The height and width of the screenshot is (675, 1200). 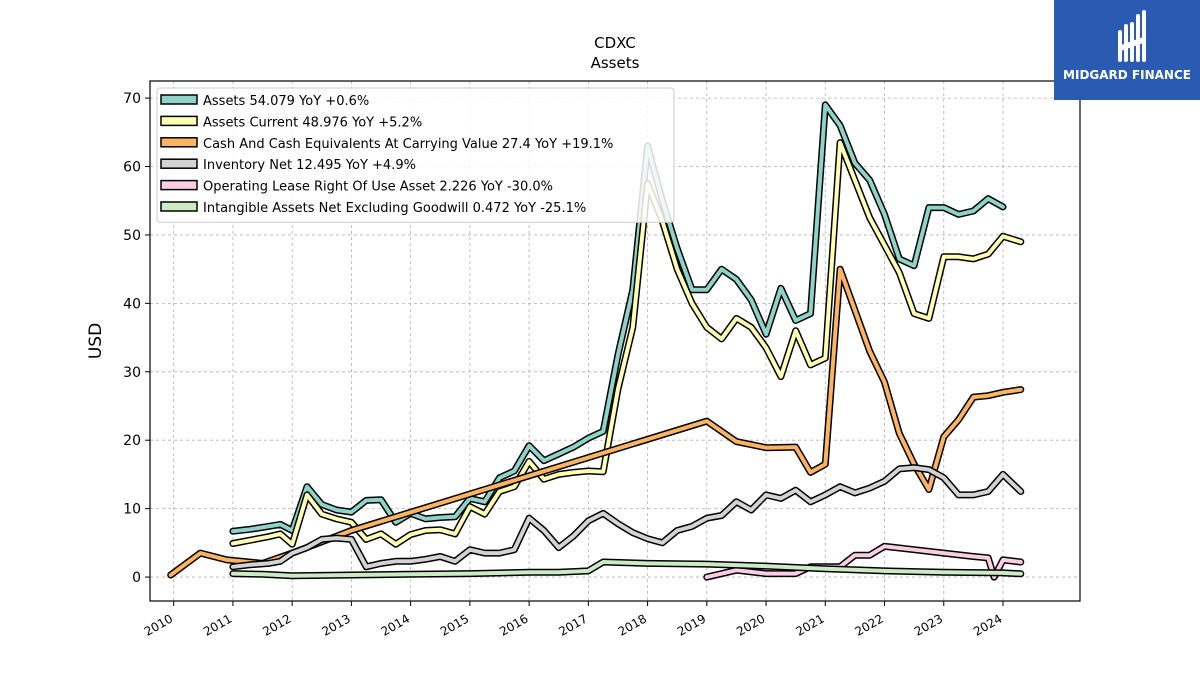 I want to click on y-tick-label: 20, so click(x=132, y=441).